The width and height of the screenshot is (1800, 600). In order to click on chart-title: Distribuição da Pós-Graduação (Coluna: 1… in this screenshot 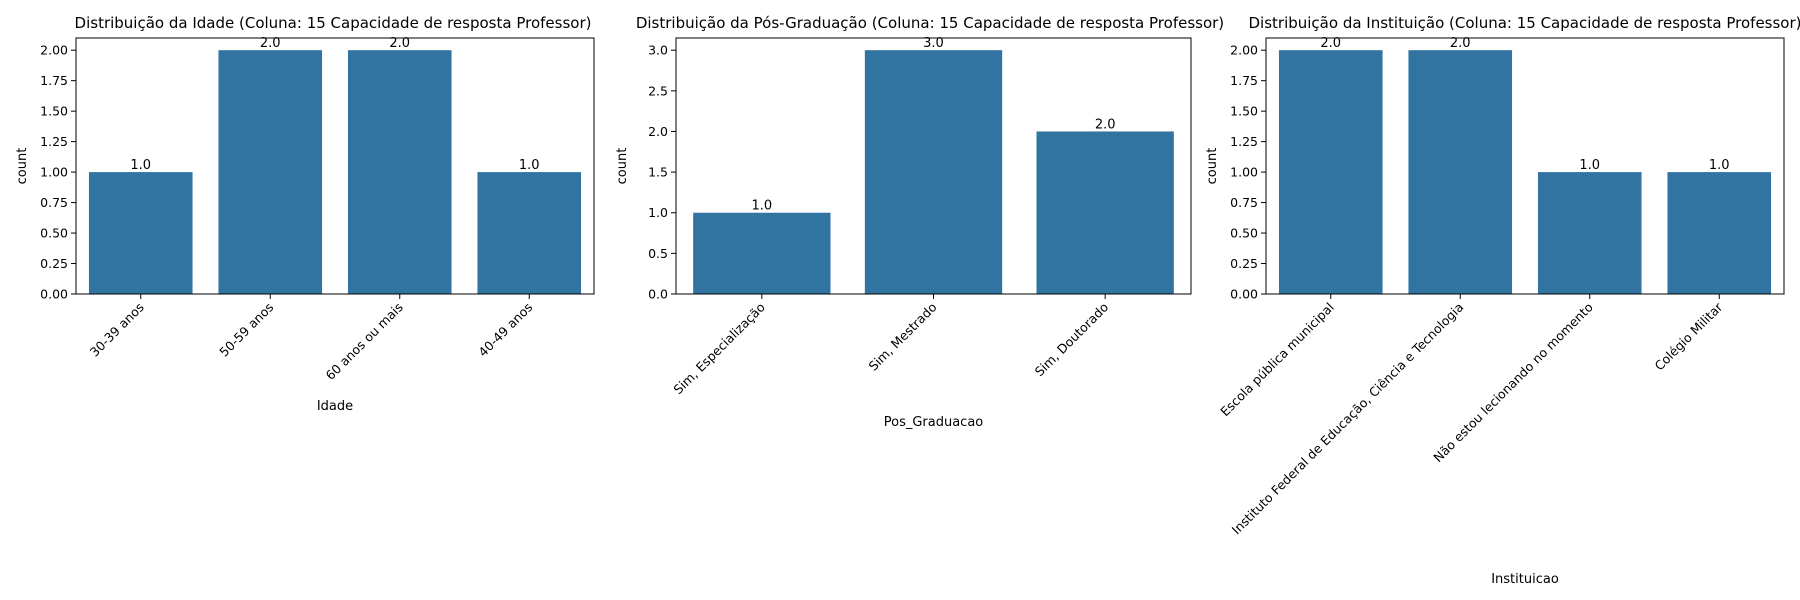, I will do `click(930, 23)`.